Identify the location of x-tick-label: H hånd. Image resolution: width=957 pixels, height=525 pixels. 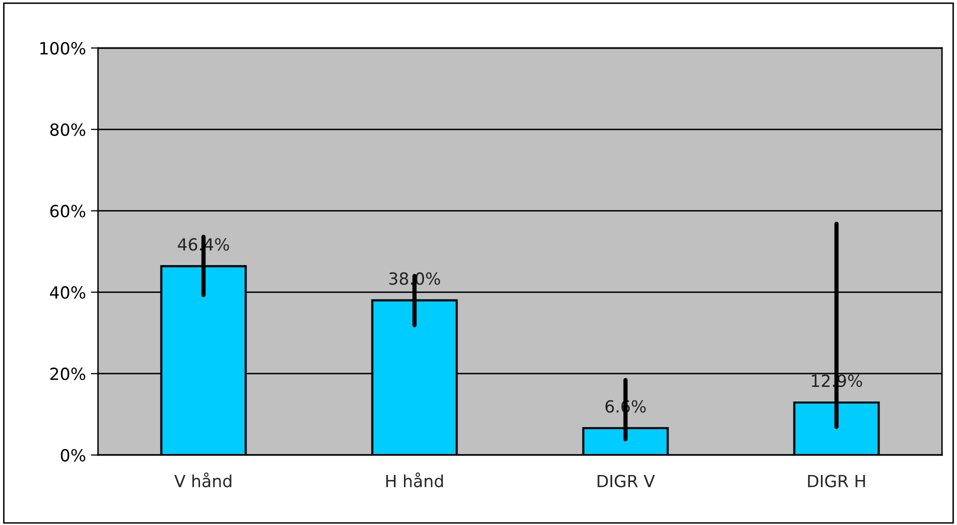
(414, 480).